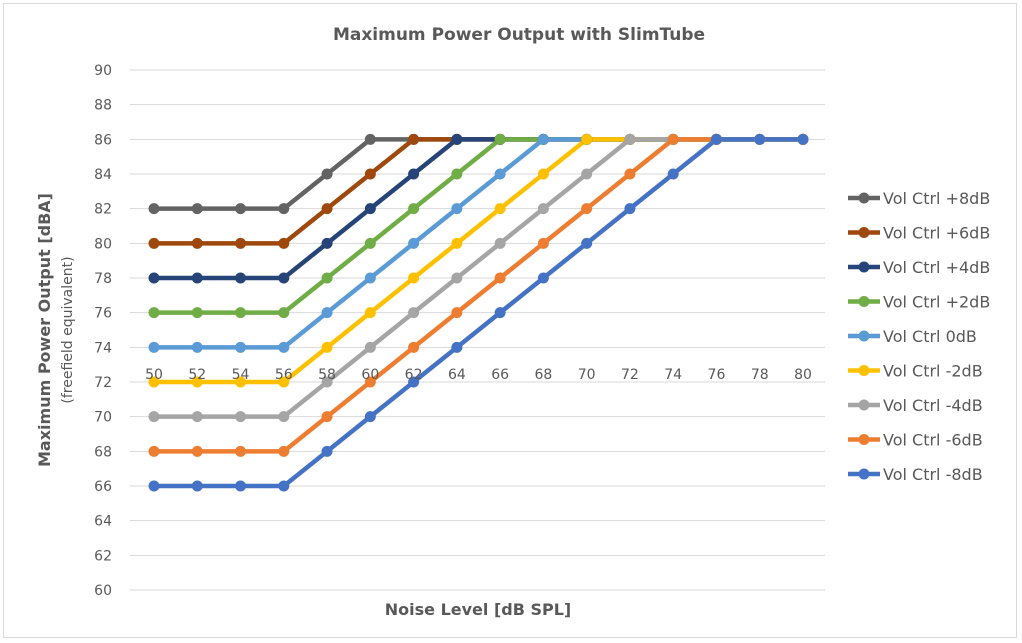 The image size is (1022, 643). What do you see at coordinates (103, 244) in the screenshot?
I see `y-tick-label: 80` at bounding box center [103, 244].